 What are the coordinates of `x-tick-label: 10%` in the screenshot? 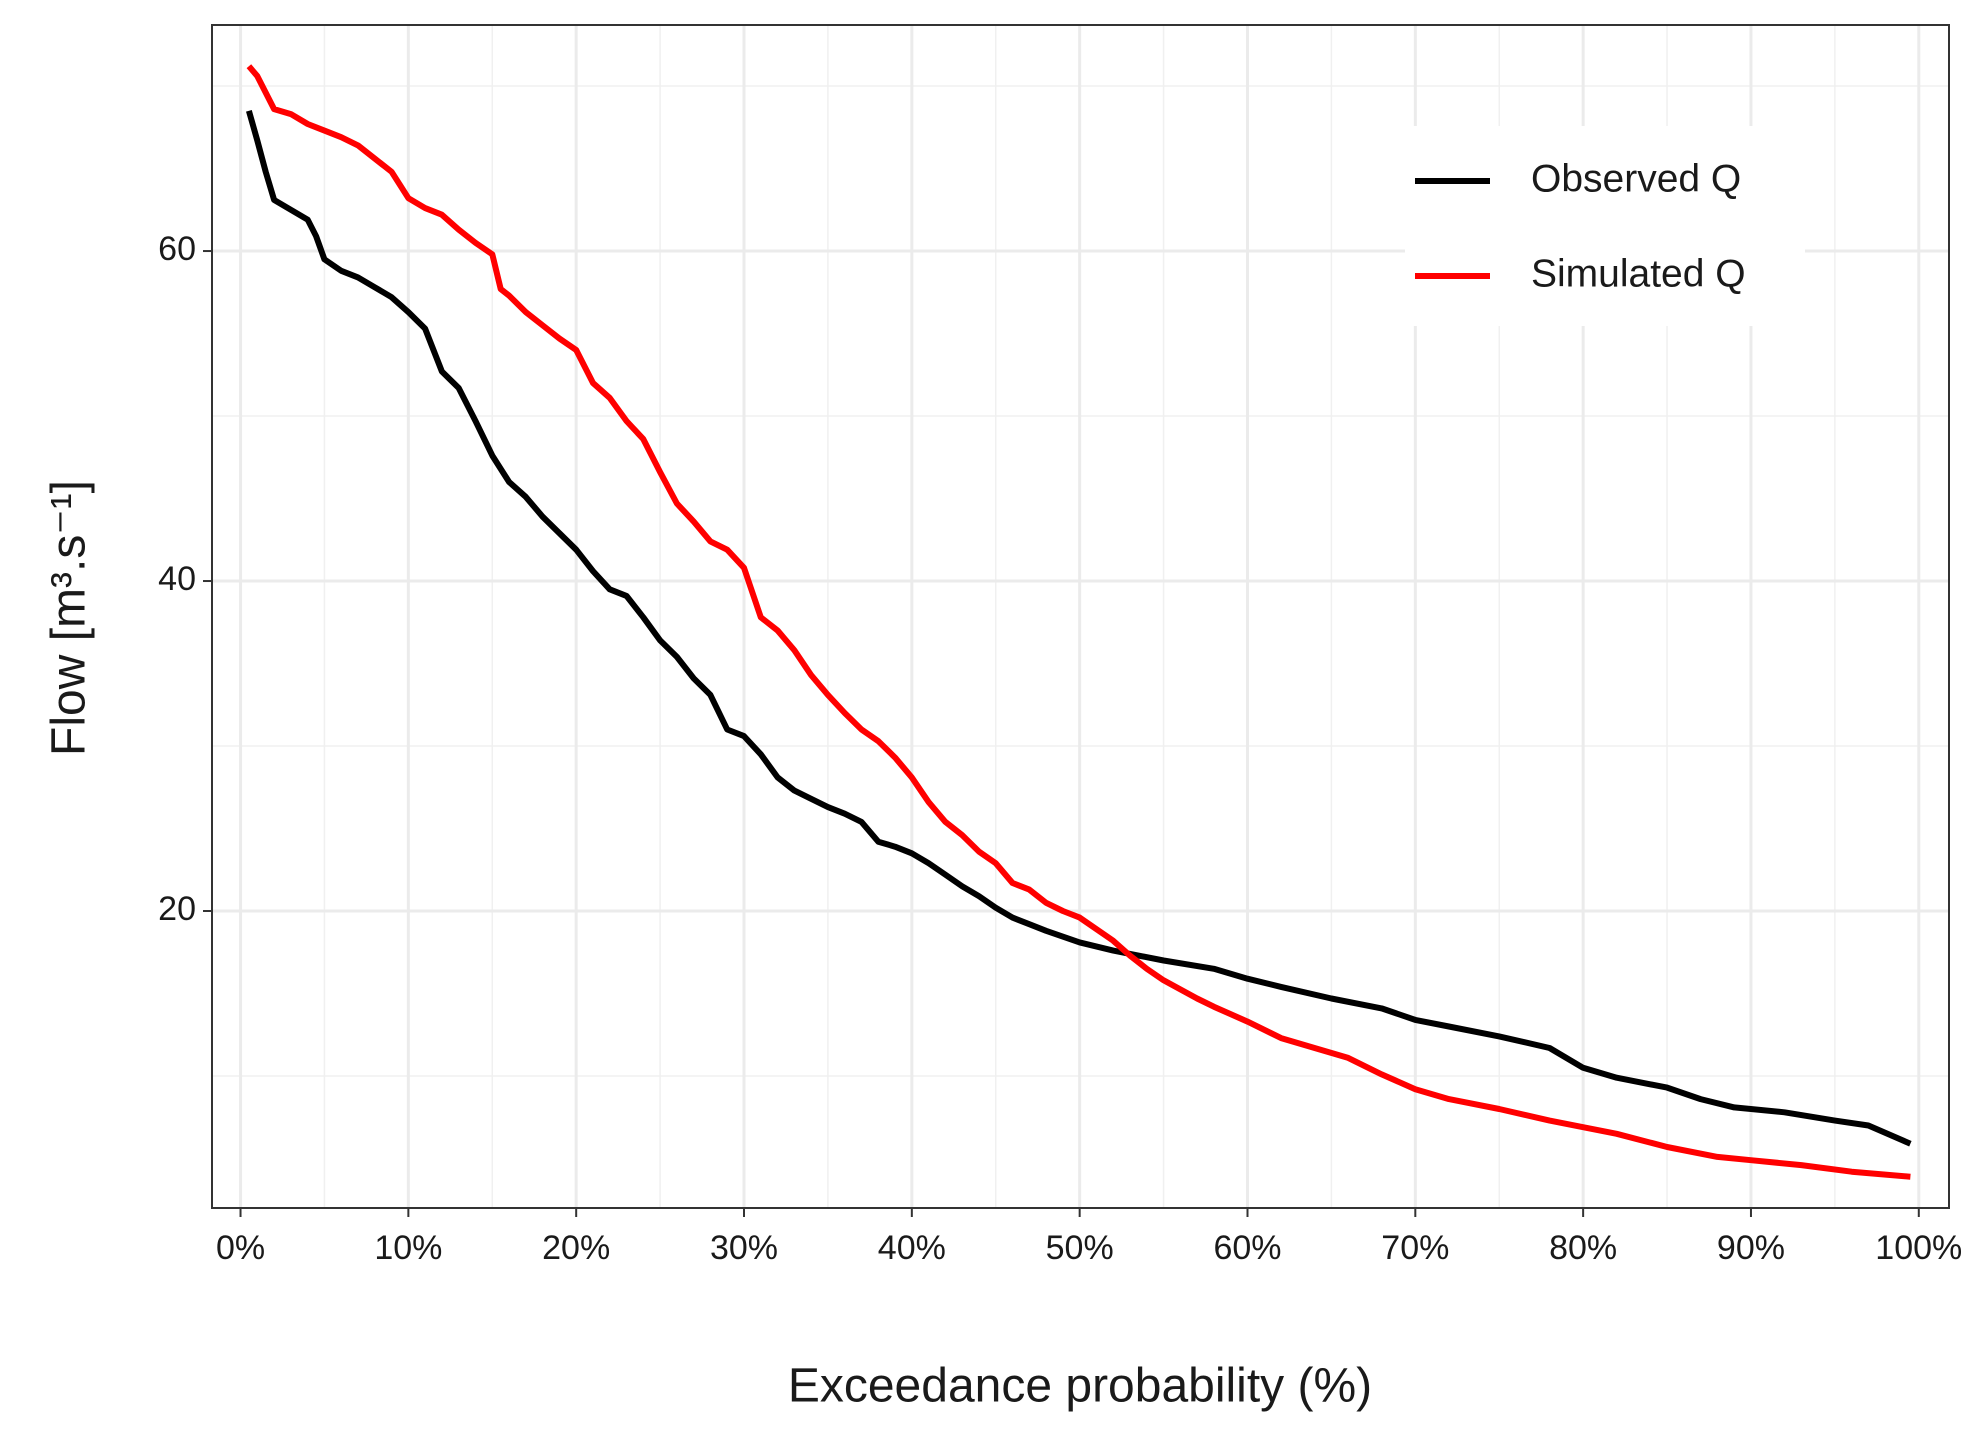 It's located at (408, 1248).